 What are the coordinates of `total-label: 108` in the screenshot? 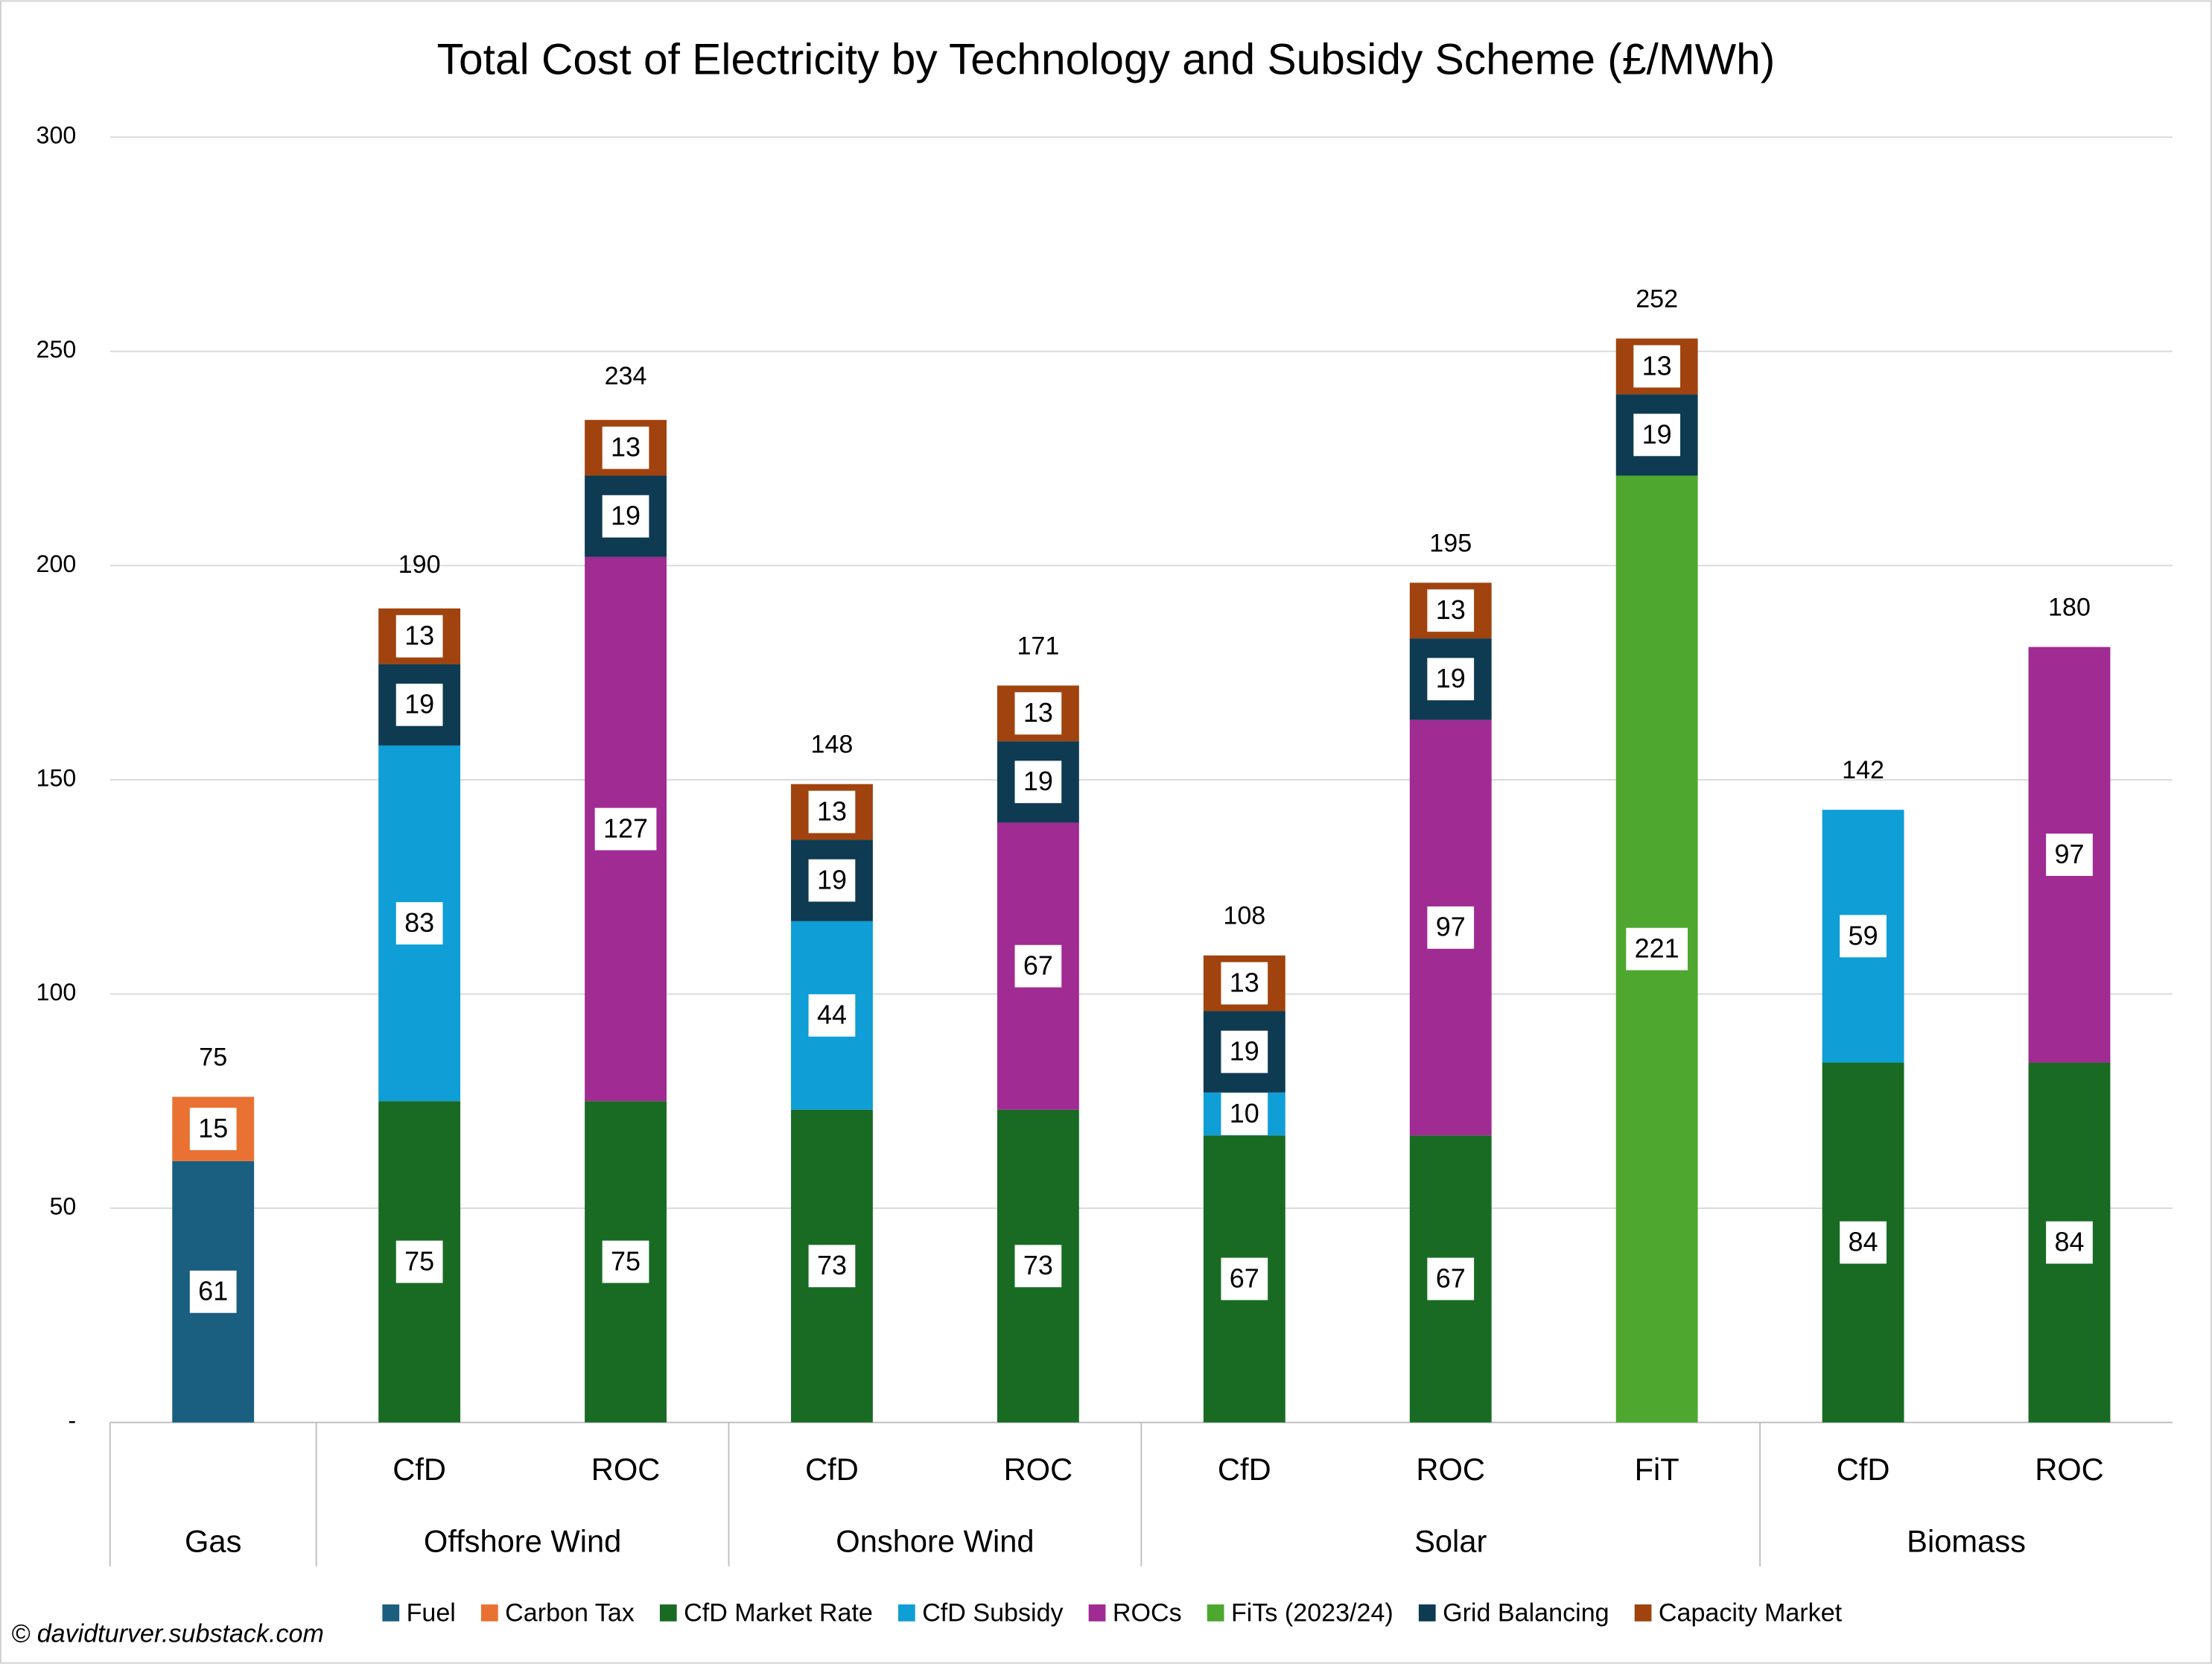 It's located at (1244, 916).